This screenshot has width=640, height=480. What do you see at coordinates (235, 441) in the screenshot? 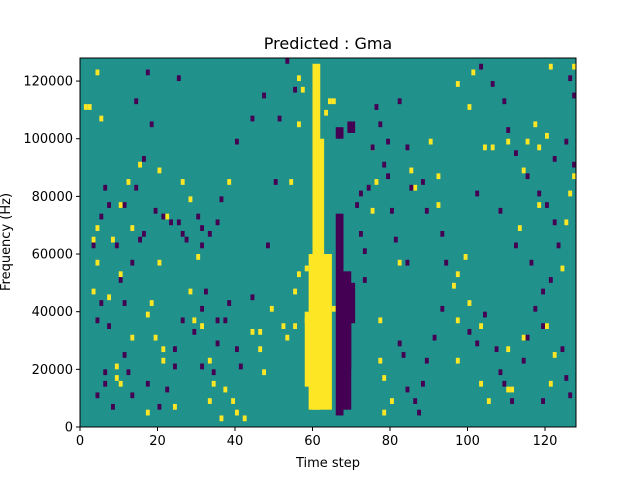
I see `x-tick-label: 40` at bounding box center [235, 441].